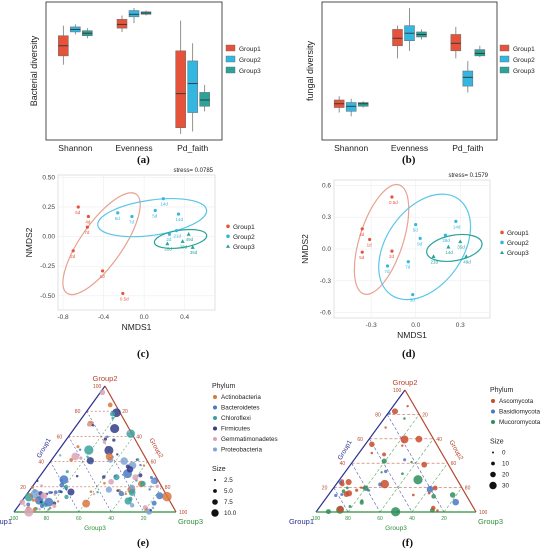  I want to click on y-tick-label: -0.25, so click(47, 266).